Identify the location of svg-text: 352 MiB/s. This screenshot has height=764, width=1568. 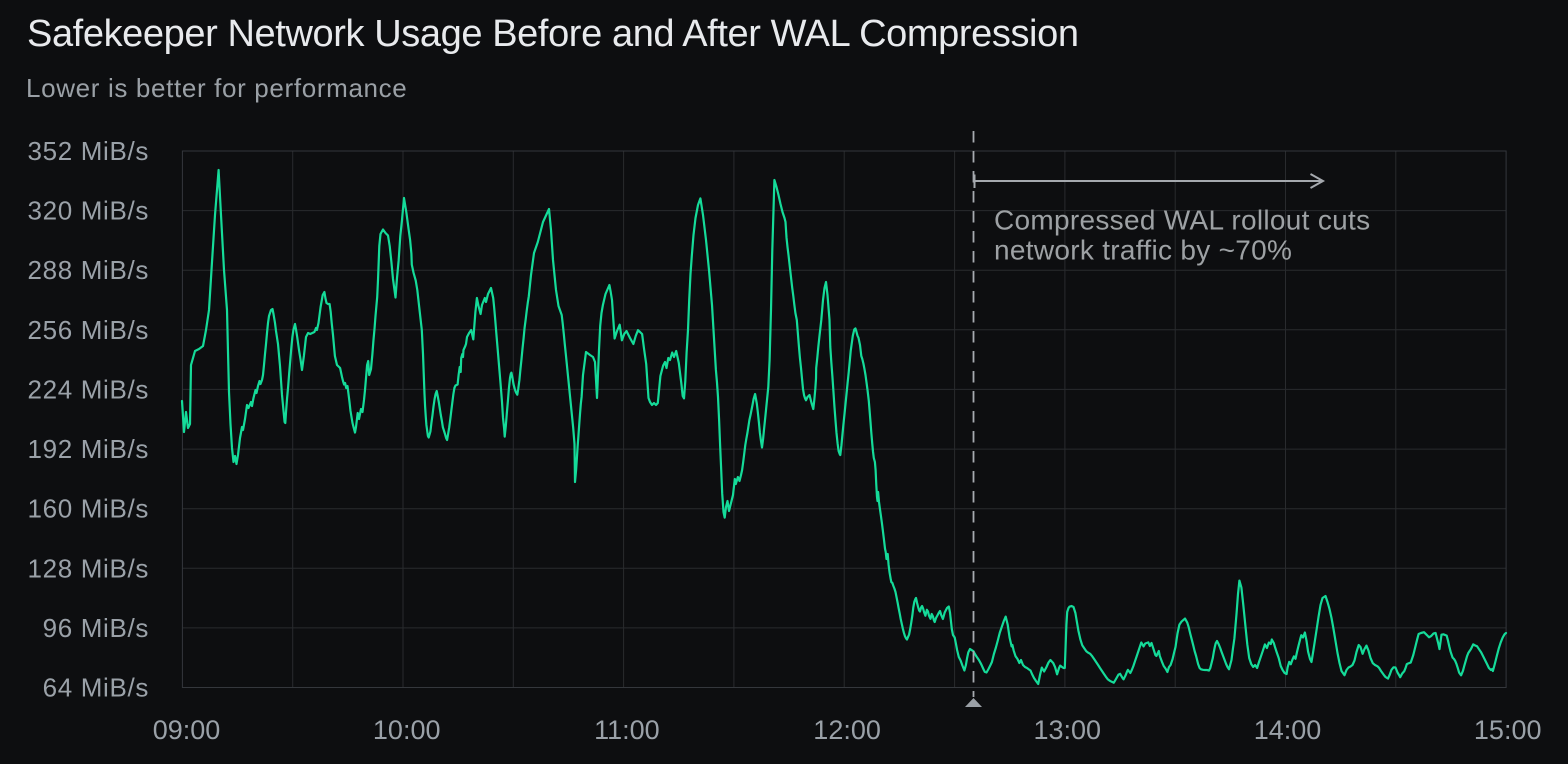
(88, 151).